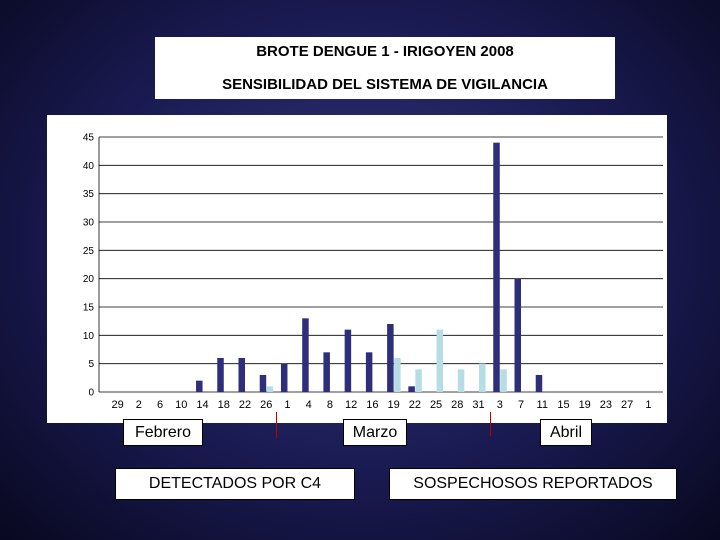 The width and height of the screenshot is (720, 540). What do you see at coordinates (89, 308) in the screenshot?
I see `y-tick-label: 15` at bounding box center [89, 308].